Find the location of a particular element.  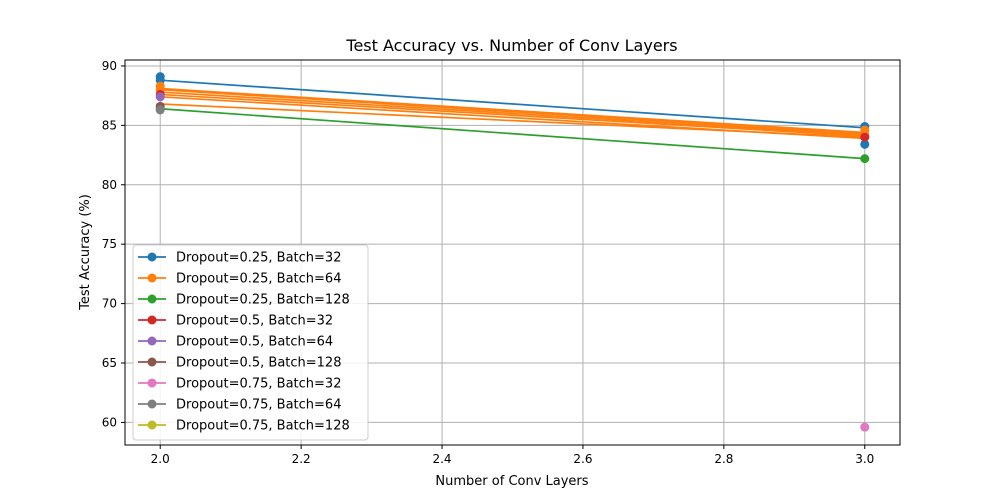

x-tick-label: 2.8 is located at coordinates (723, 459).